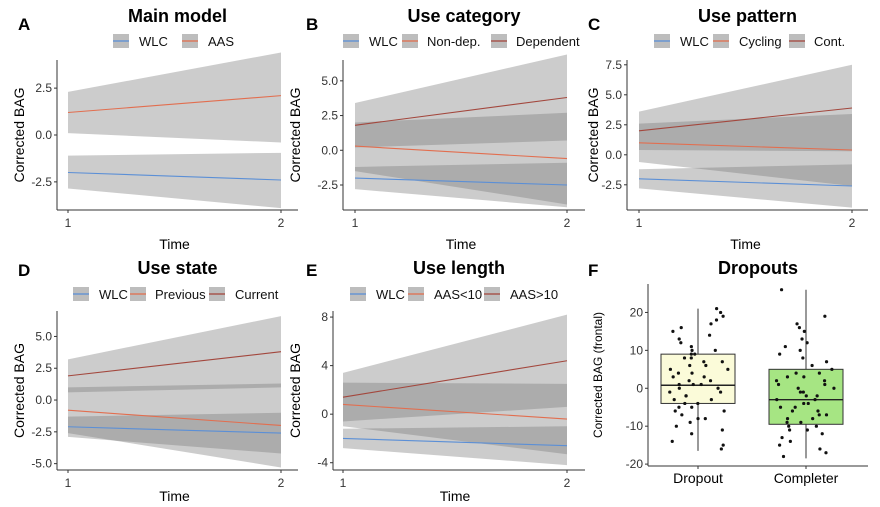 This screenshot has width=880, height=507. Describe the element at coordinates (180, 294) in the screenshot. I see `legend-label: Previous` at that location.